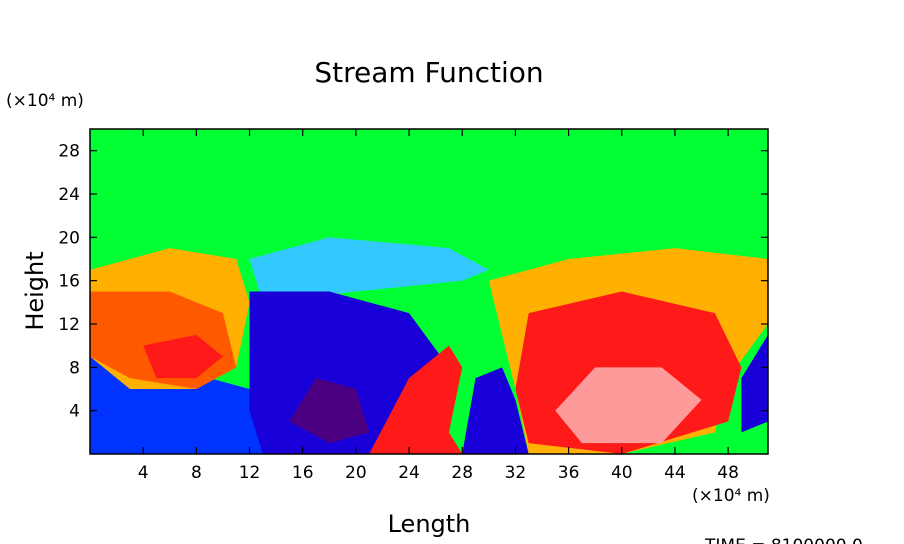 The width and height of the screenshot is (904, 544). What do you see at coordinates (495, 410) in the screenshot?
I see `contour-region-right-blue-plume` at bounding box center [495, 410].